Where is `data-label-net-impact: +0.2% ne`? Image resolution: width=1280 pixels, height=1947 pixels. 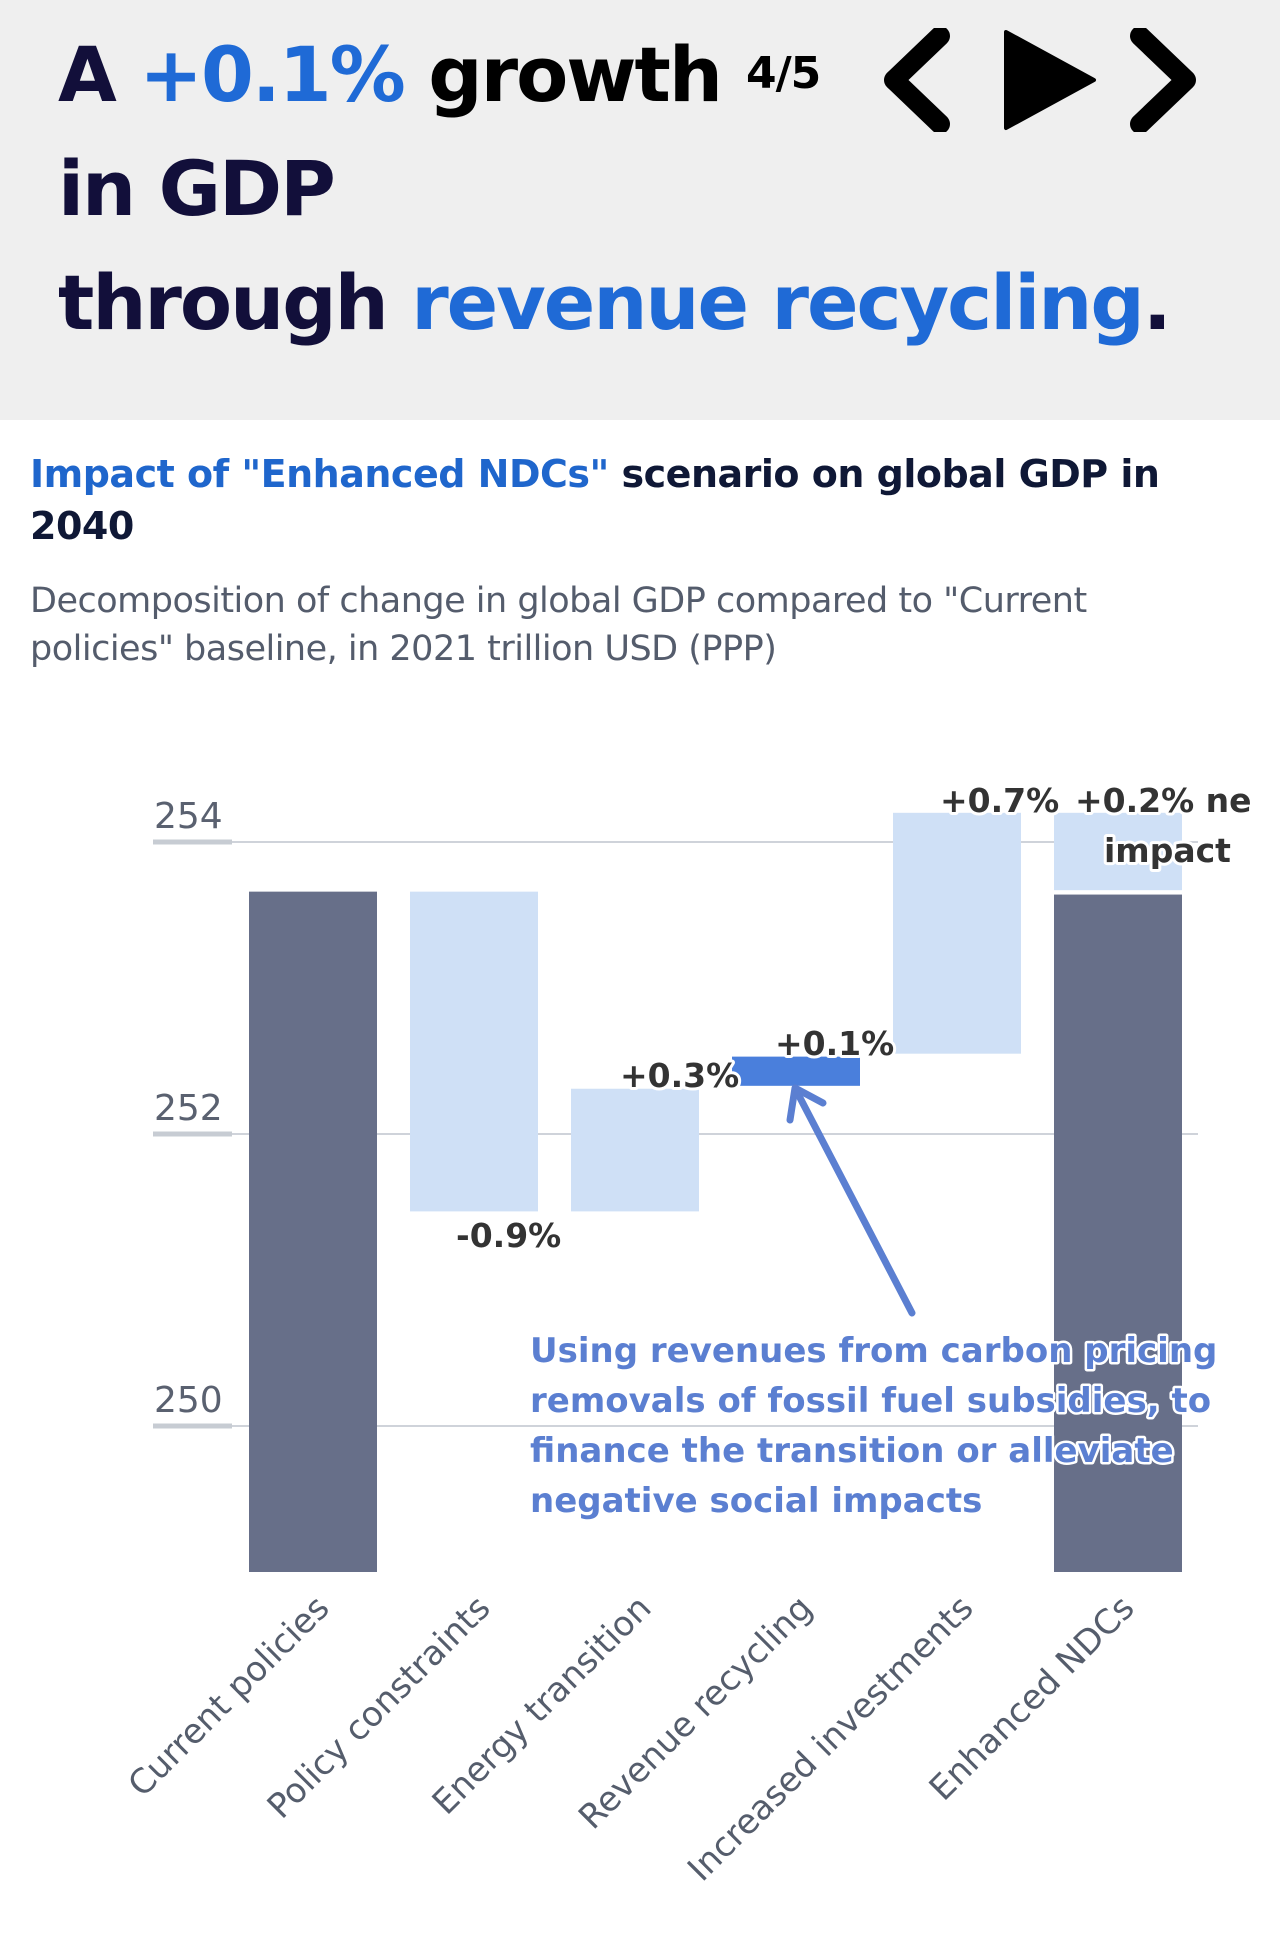 data-label-net-impact: +0.2% ne is located at coordinates (1163, 800).